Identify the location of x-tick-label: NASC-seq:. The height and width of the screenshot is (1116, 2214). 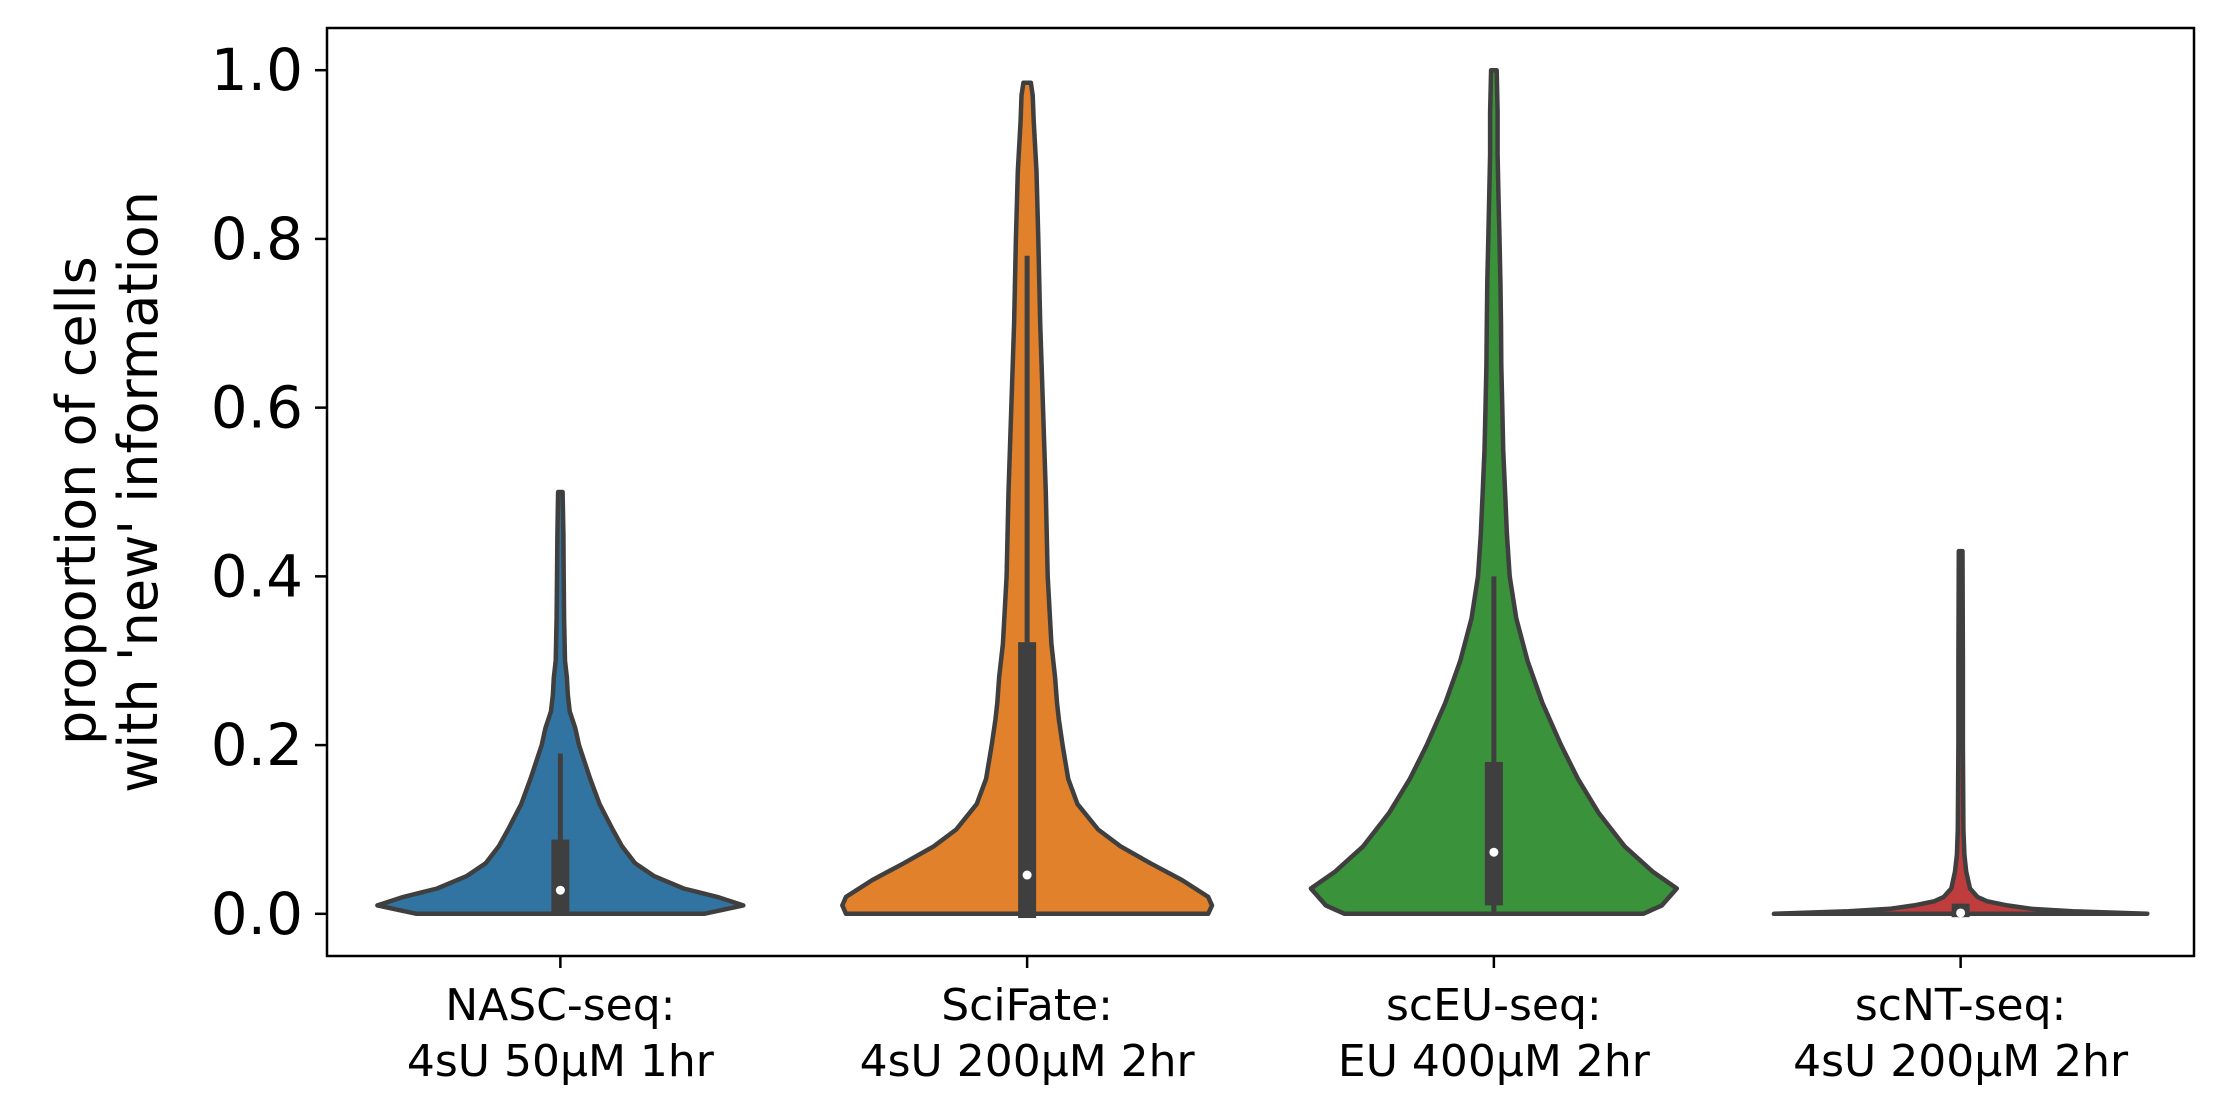
(560, 1005).